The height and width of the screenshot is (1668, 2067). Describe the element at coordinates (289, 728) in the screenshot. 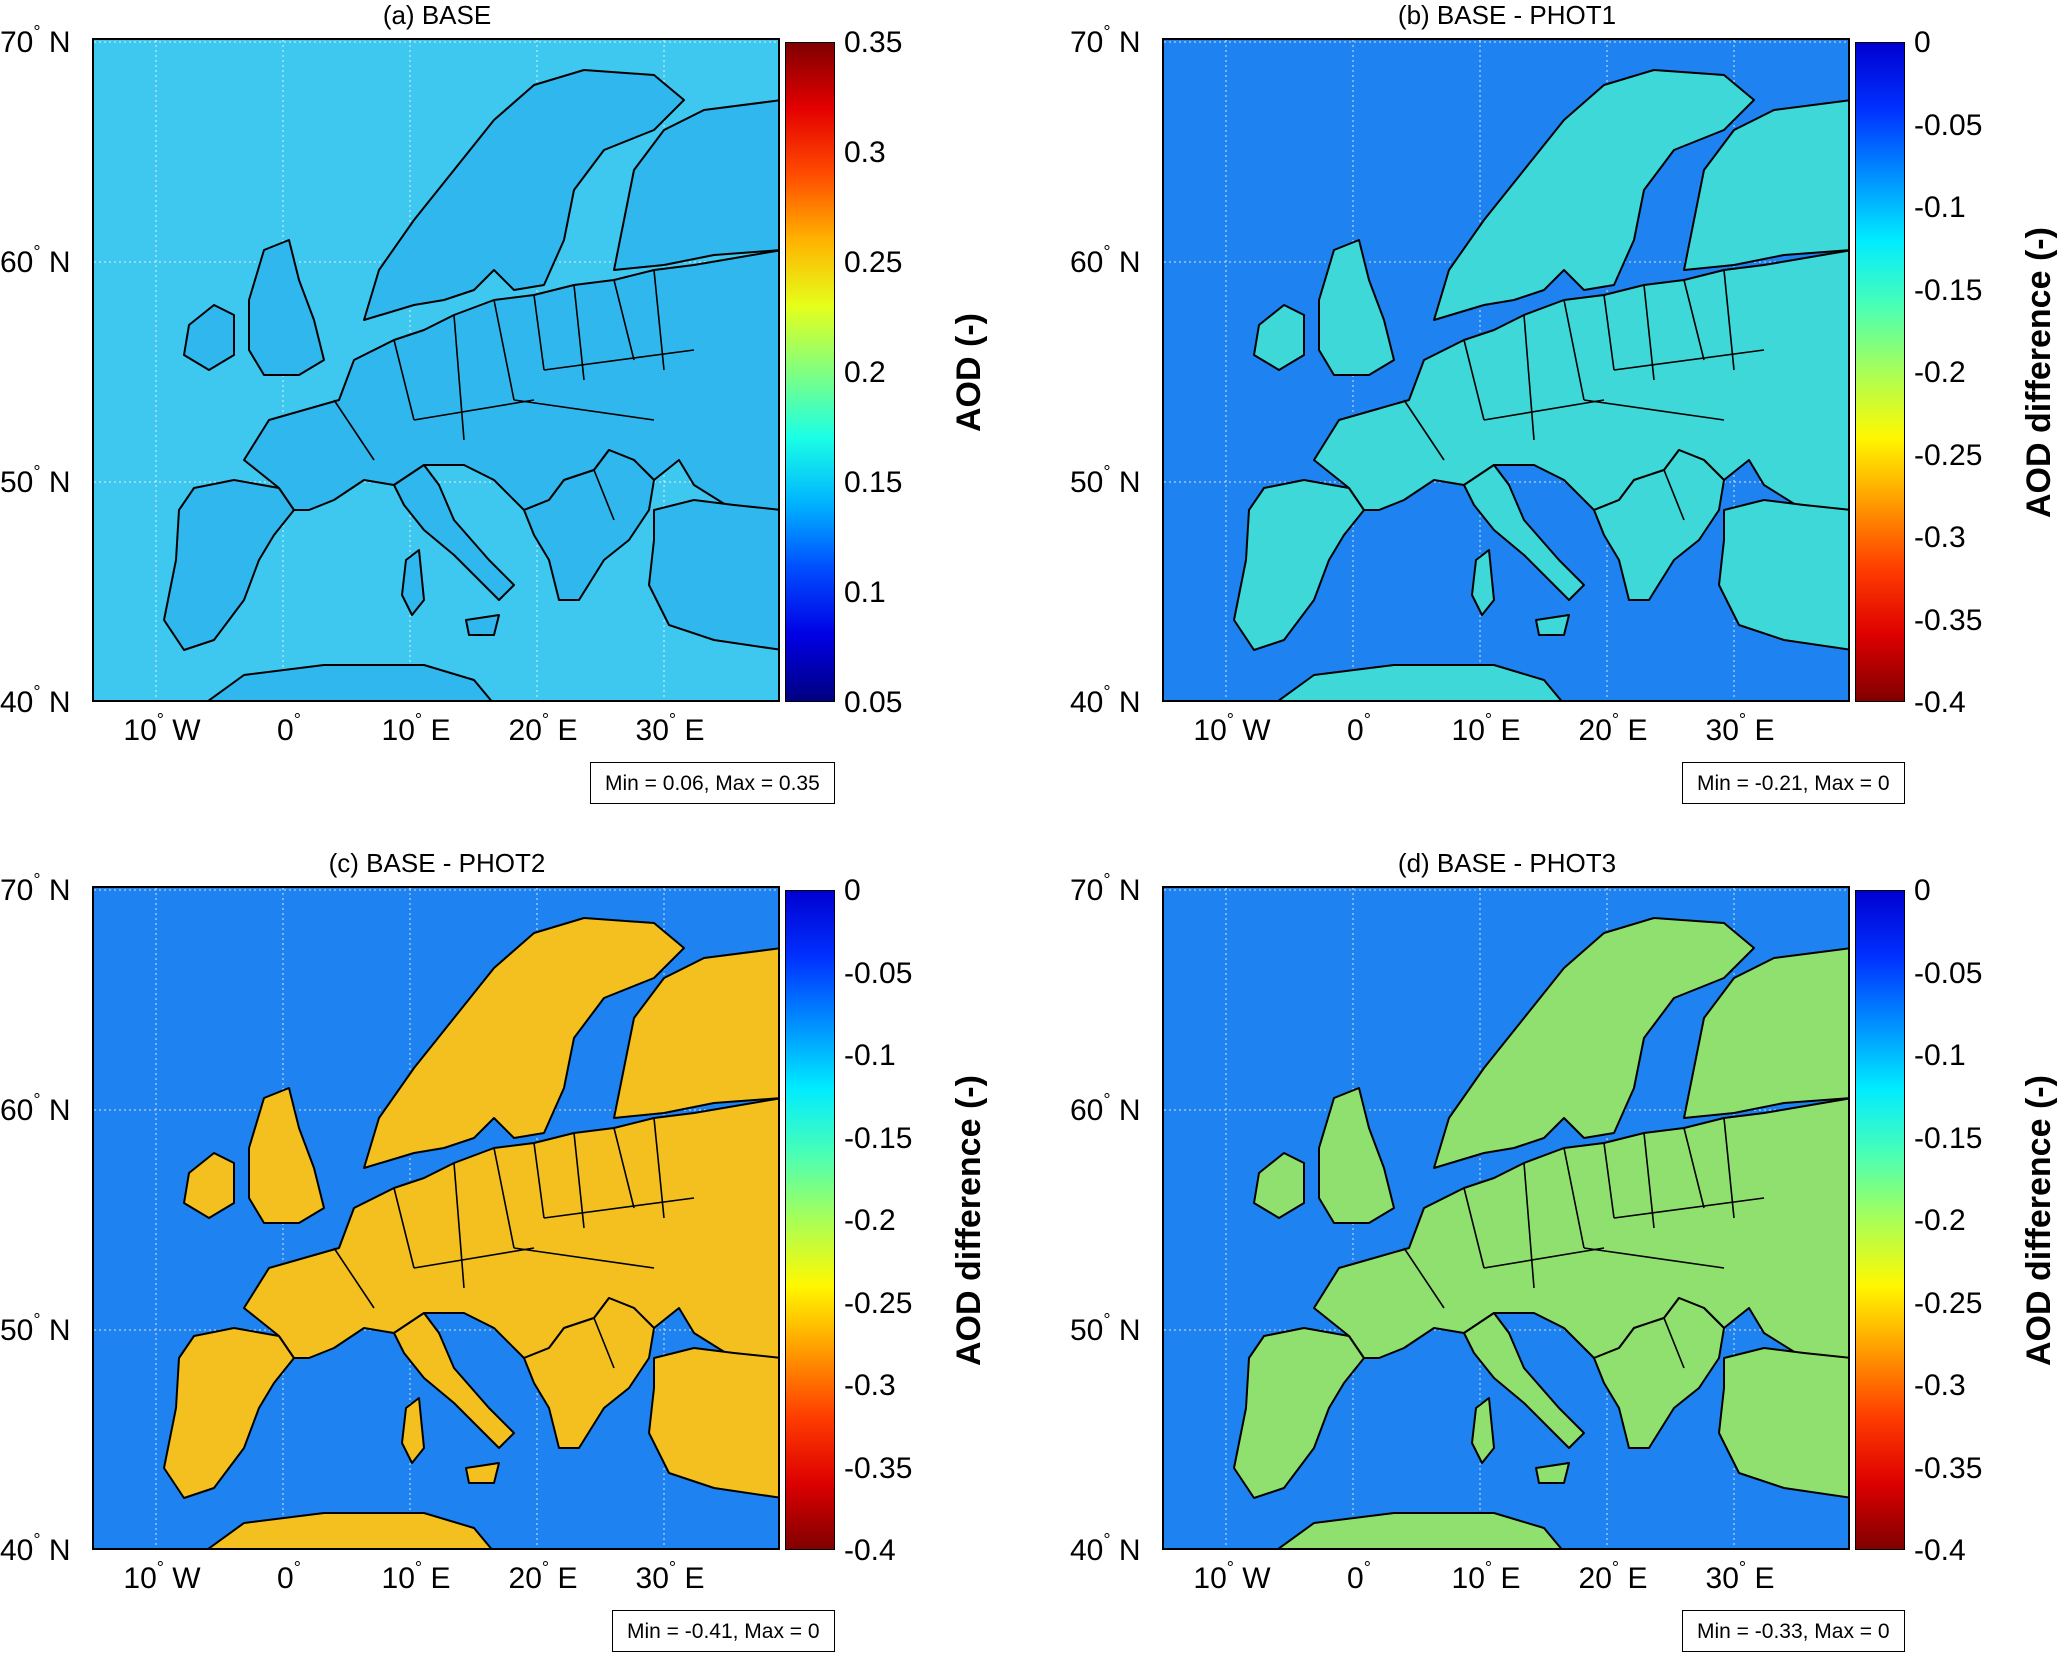

I see `lon-label: 0°` at that location.